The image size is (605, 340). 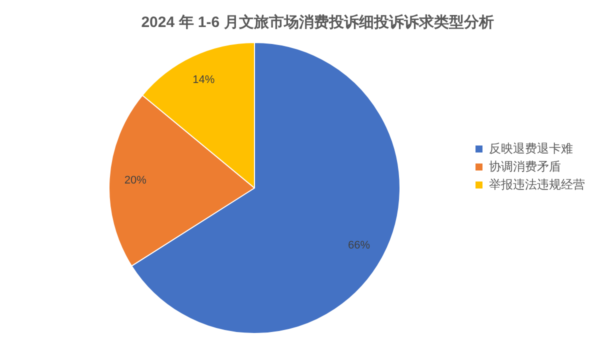 What do you see at coordinates (531, 148) in the screenshot?
I see `legend-label: 反映退费退卡难` at bounding box center [531, 148].